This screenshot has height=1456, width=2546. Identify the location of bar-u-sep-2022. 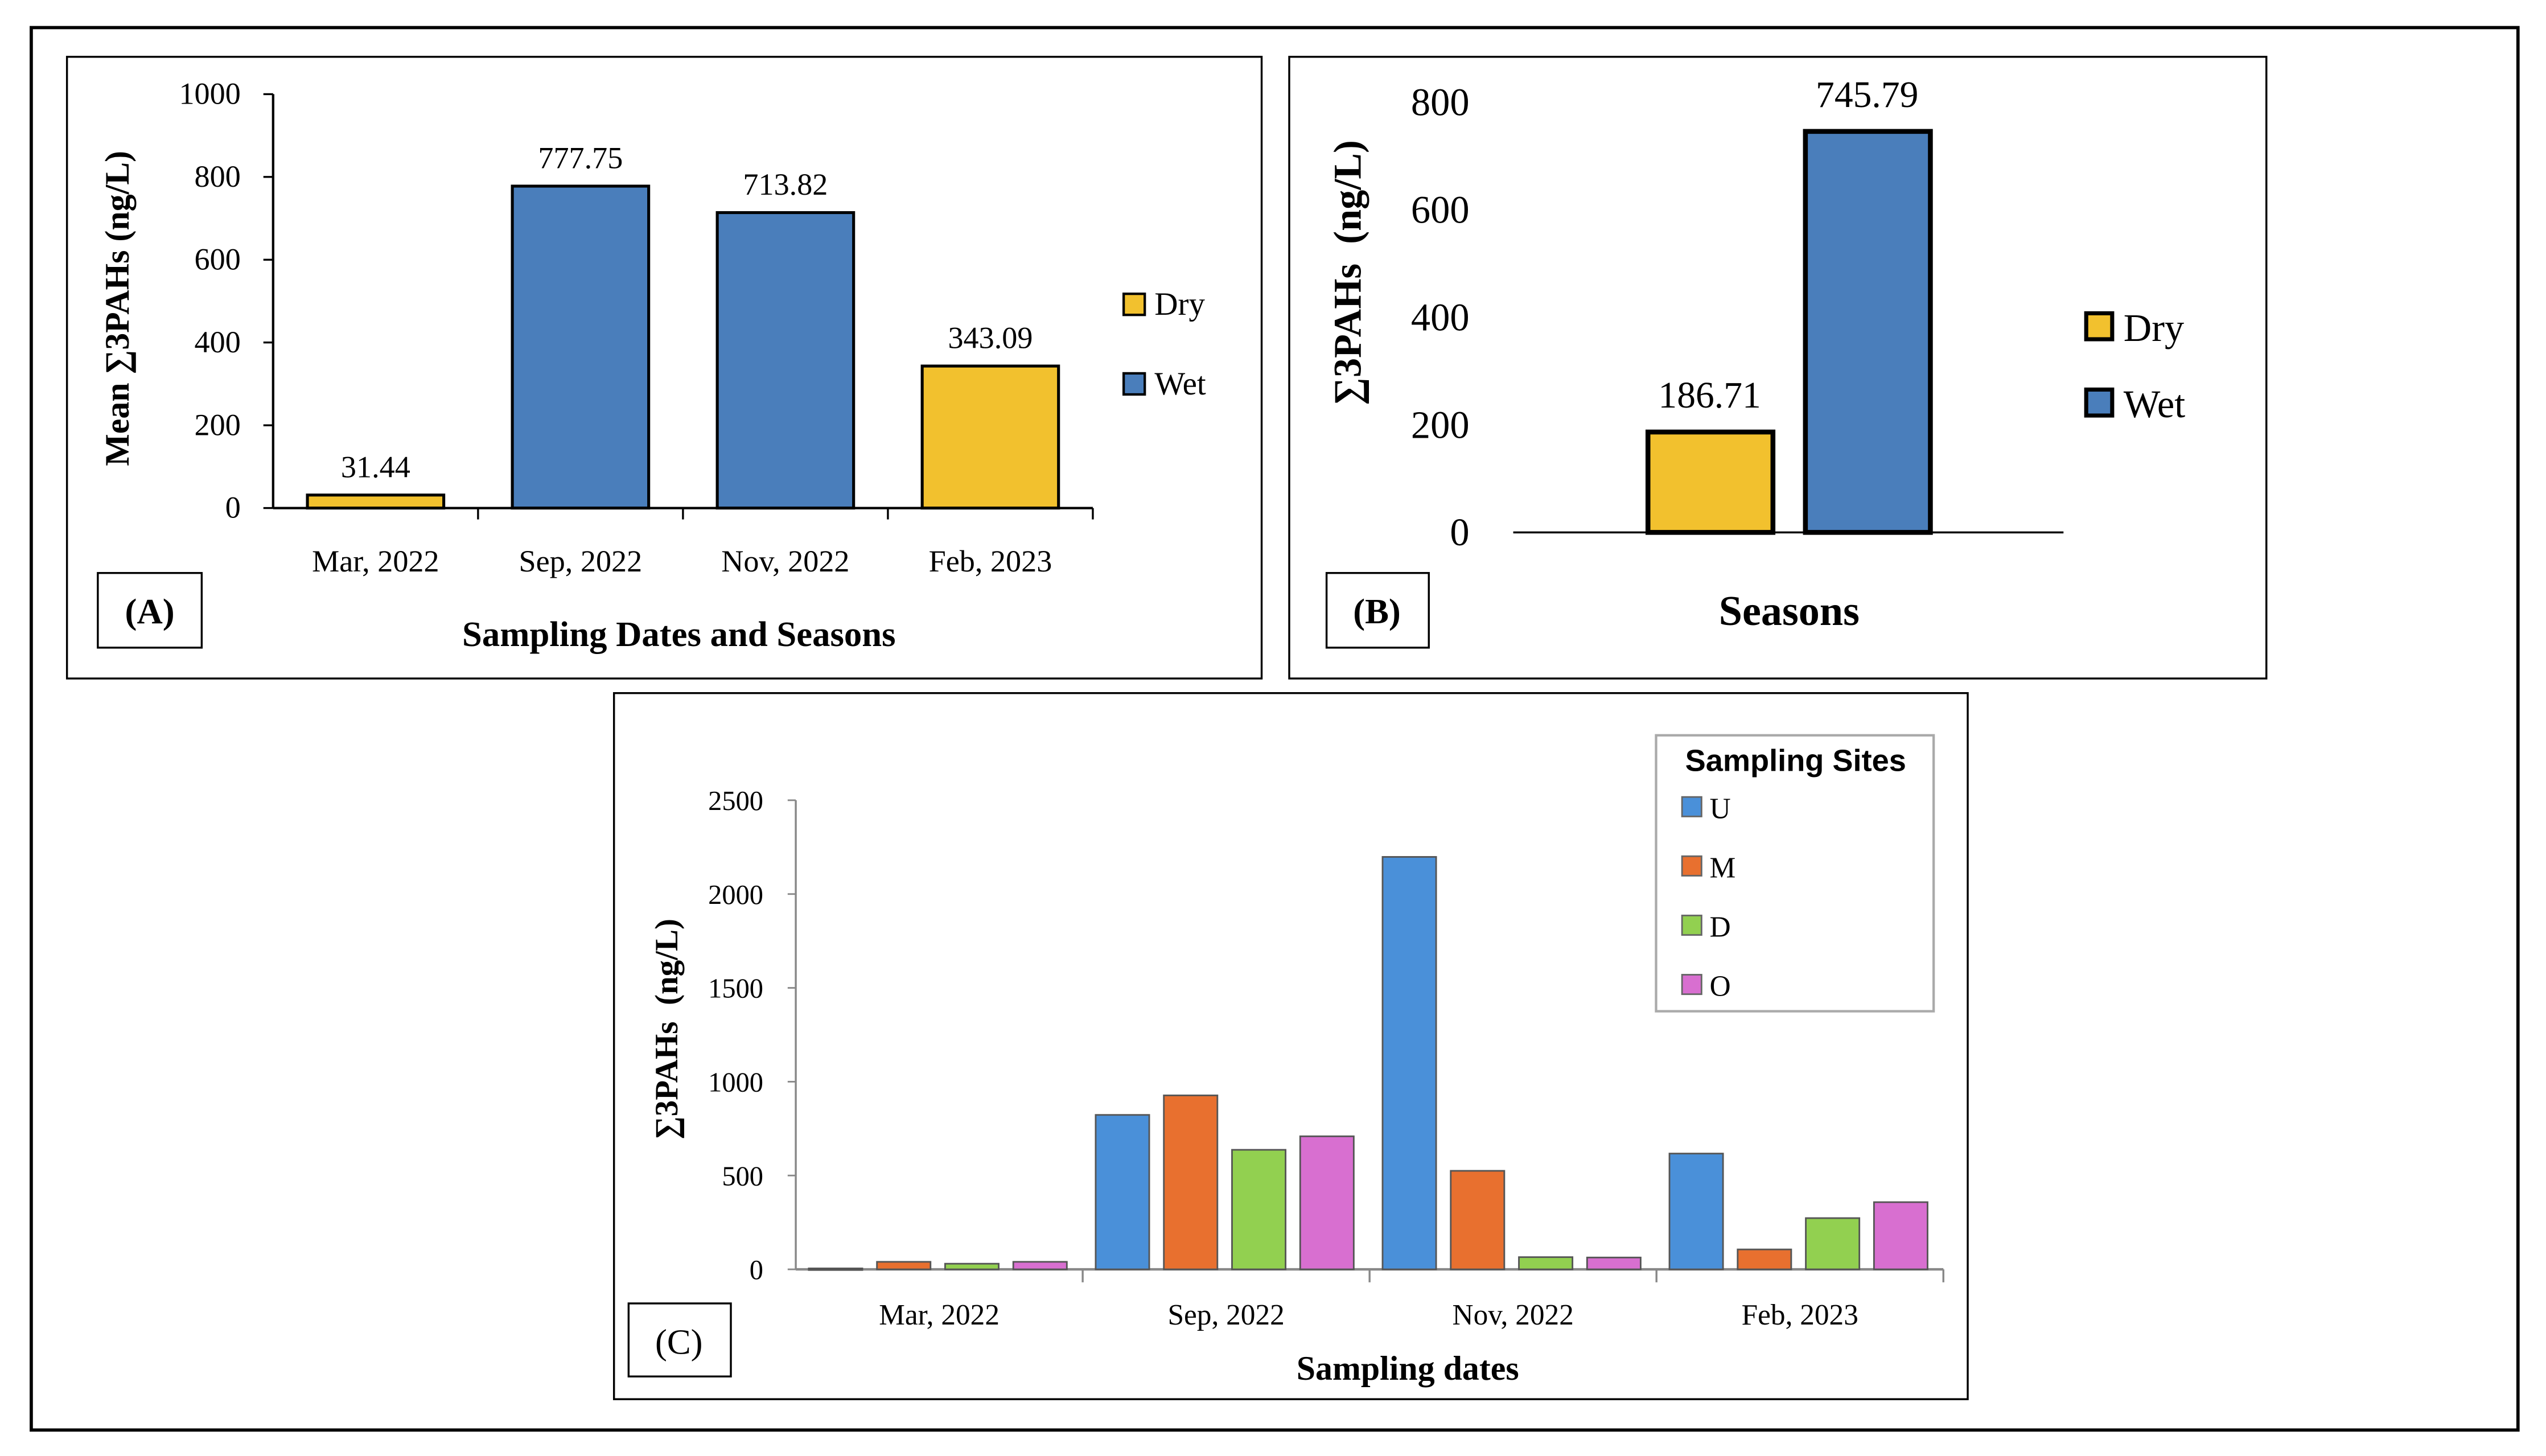
(1122, 1192).